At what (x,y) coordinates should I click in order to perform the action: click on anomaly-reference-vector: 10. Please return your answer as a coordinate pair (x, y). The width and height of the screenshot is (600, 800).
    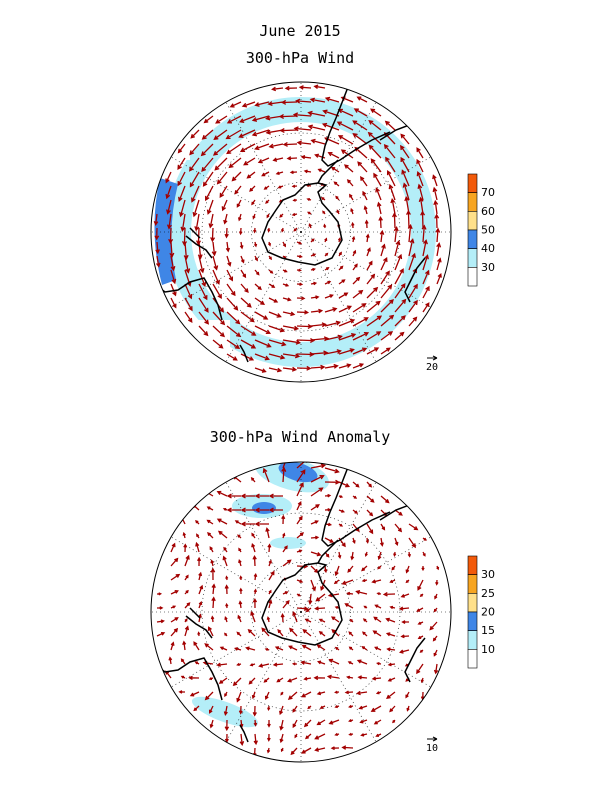
    Looking at the image, I should click on (432, 745).